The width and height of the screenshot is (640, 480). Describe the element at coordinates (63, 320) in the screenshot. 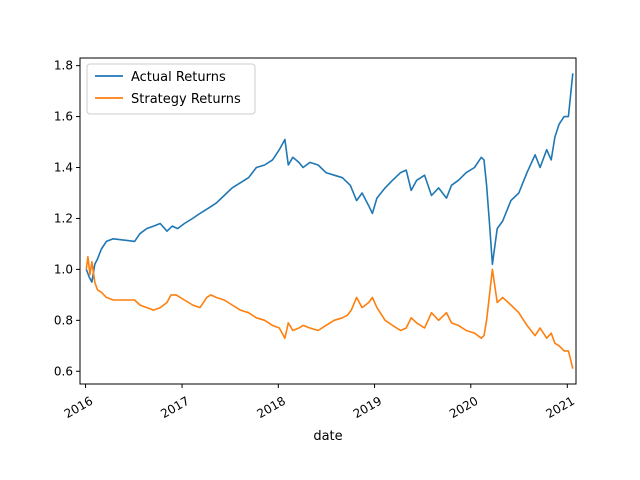

I see `y-tick-label: 0.8` at that location.